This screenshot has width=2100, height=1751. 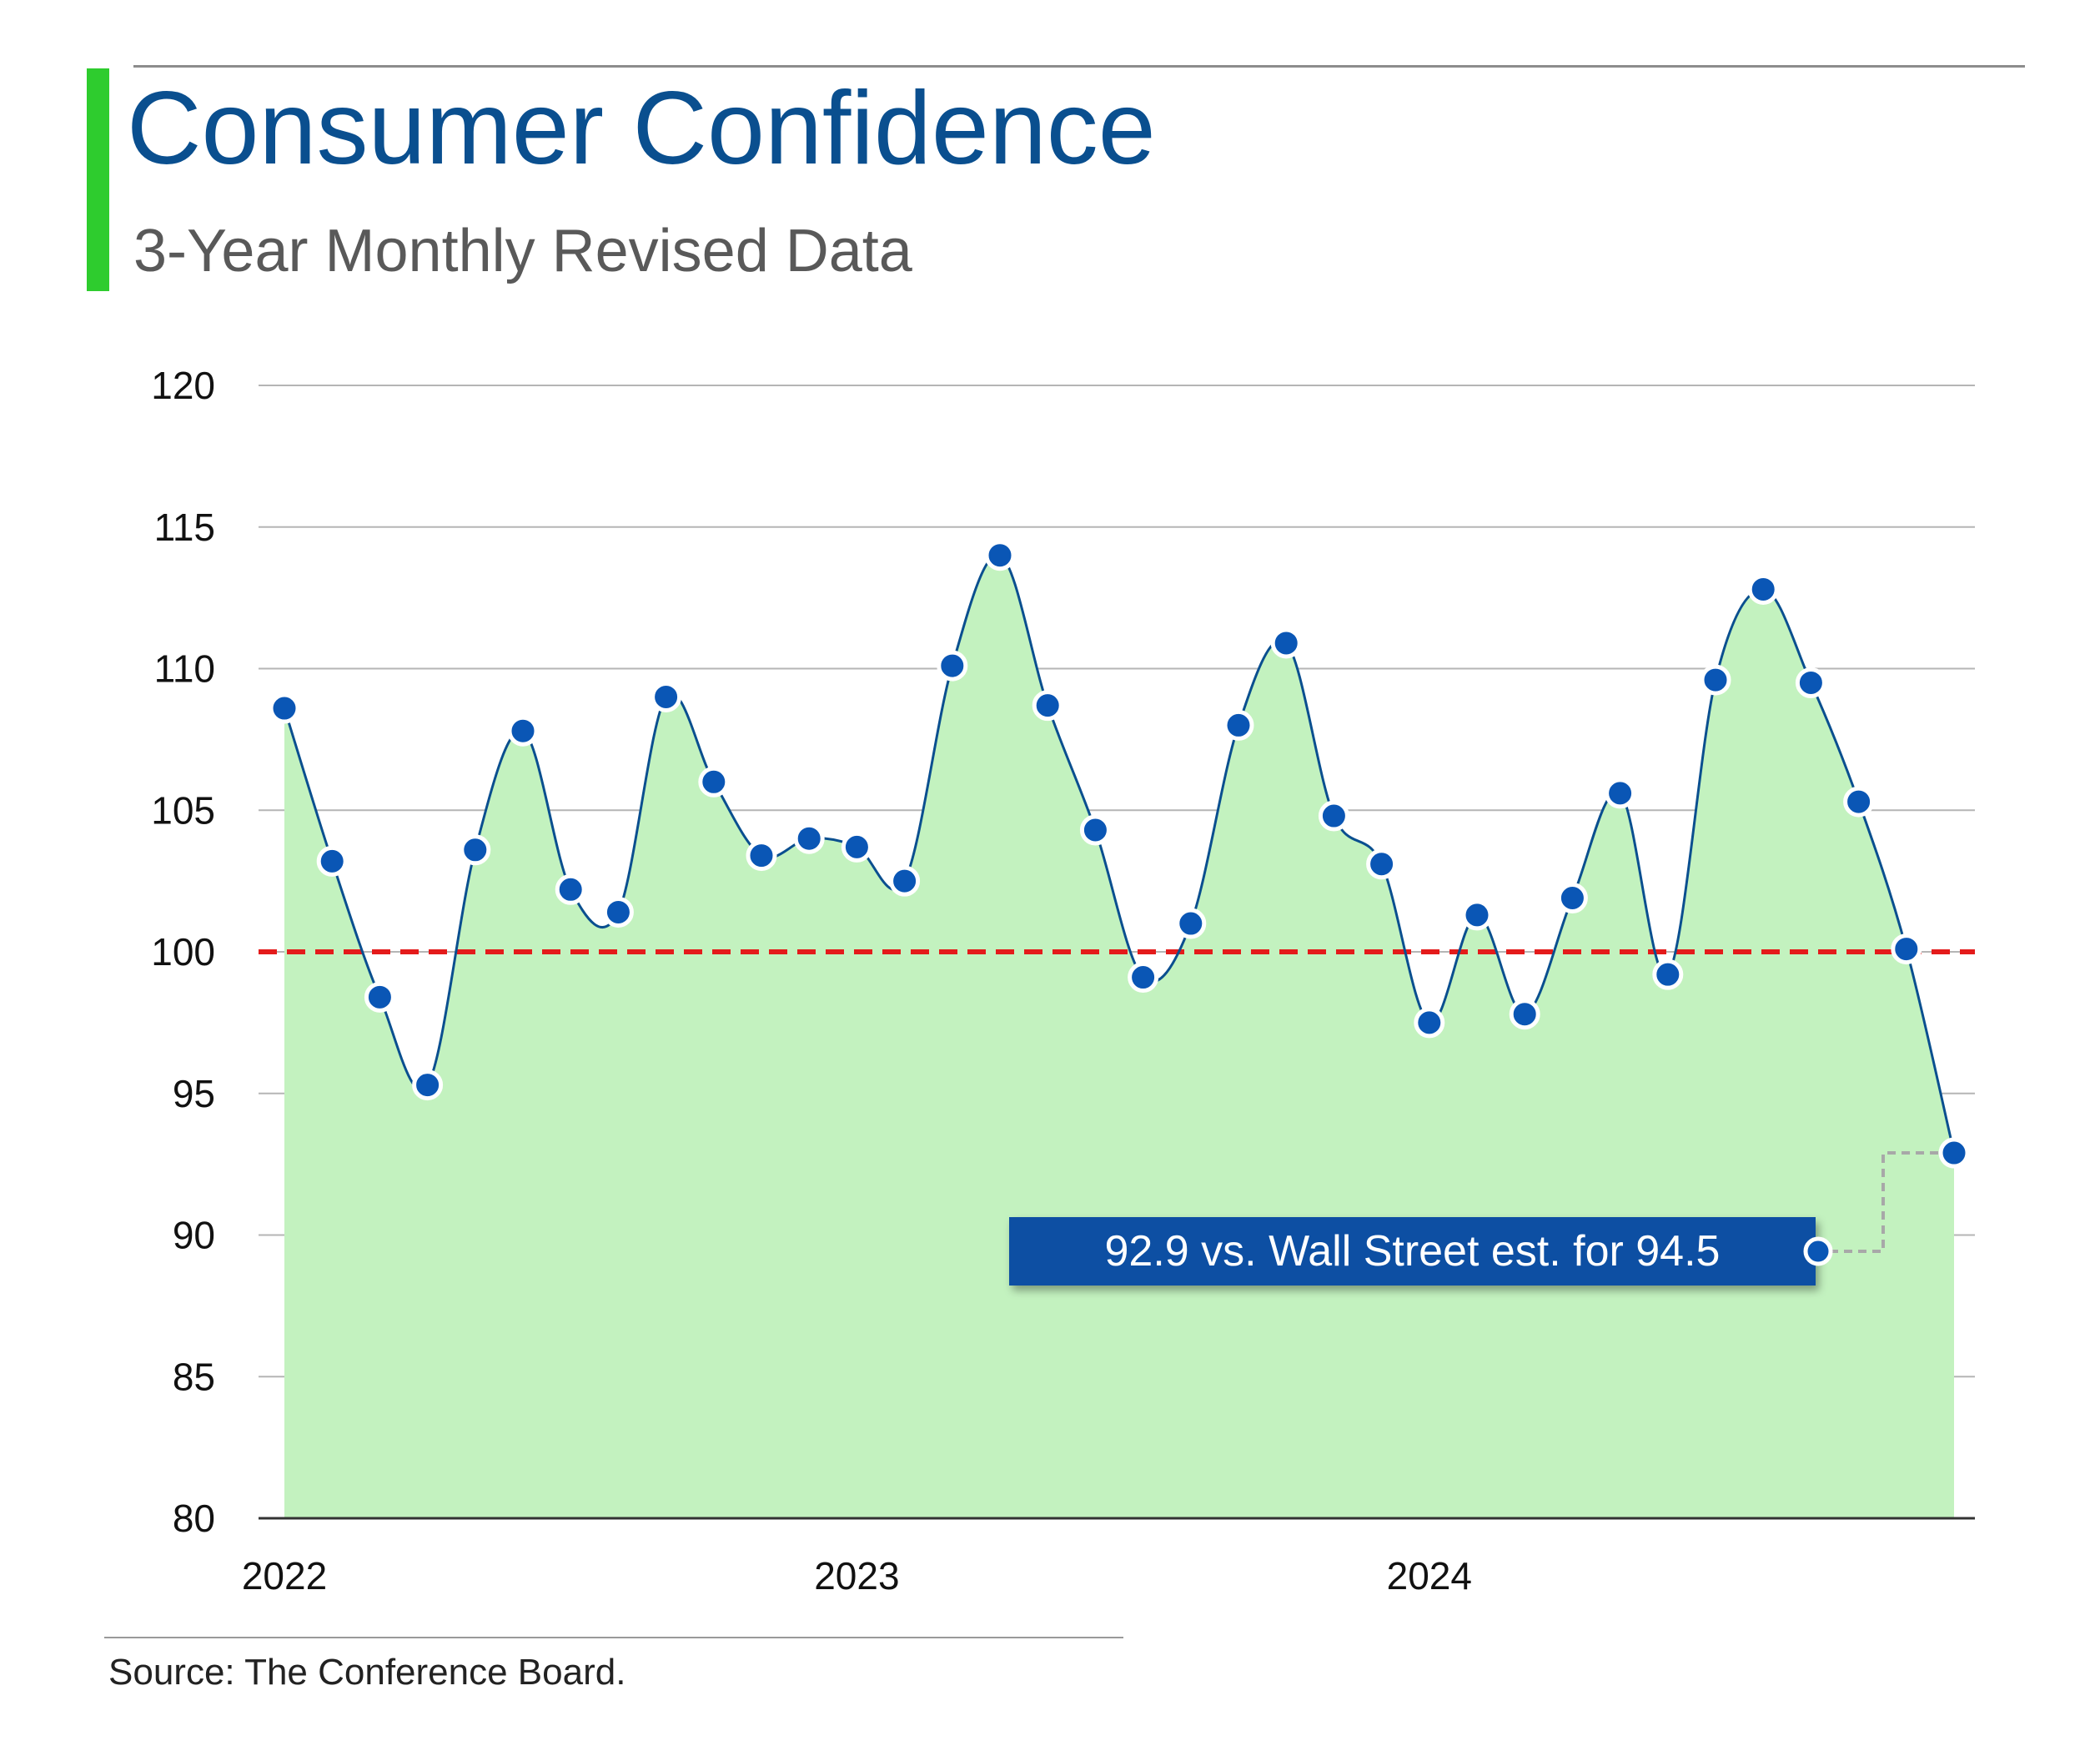 I want to click on chart-subtitle: 3-Year Monthly Revised Data, so click(x=522, y=251).